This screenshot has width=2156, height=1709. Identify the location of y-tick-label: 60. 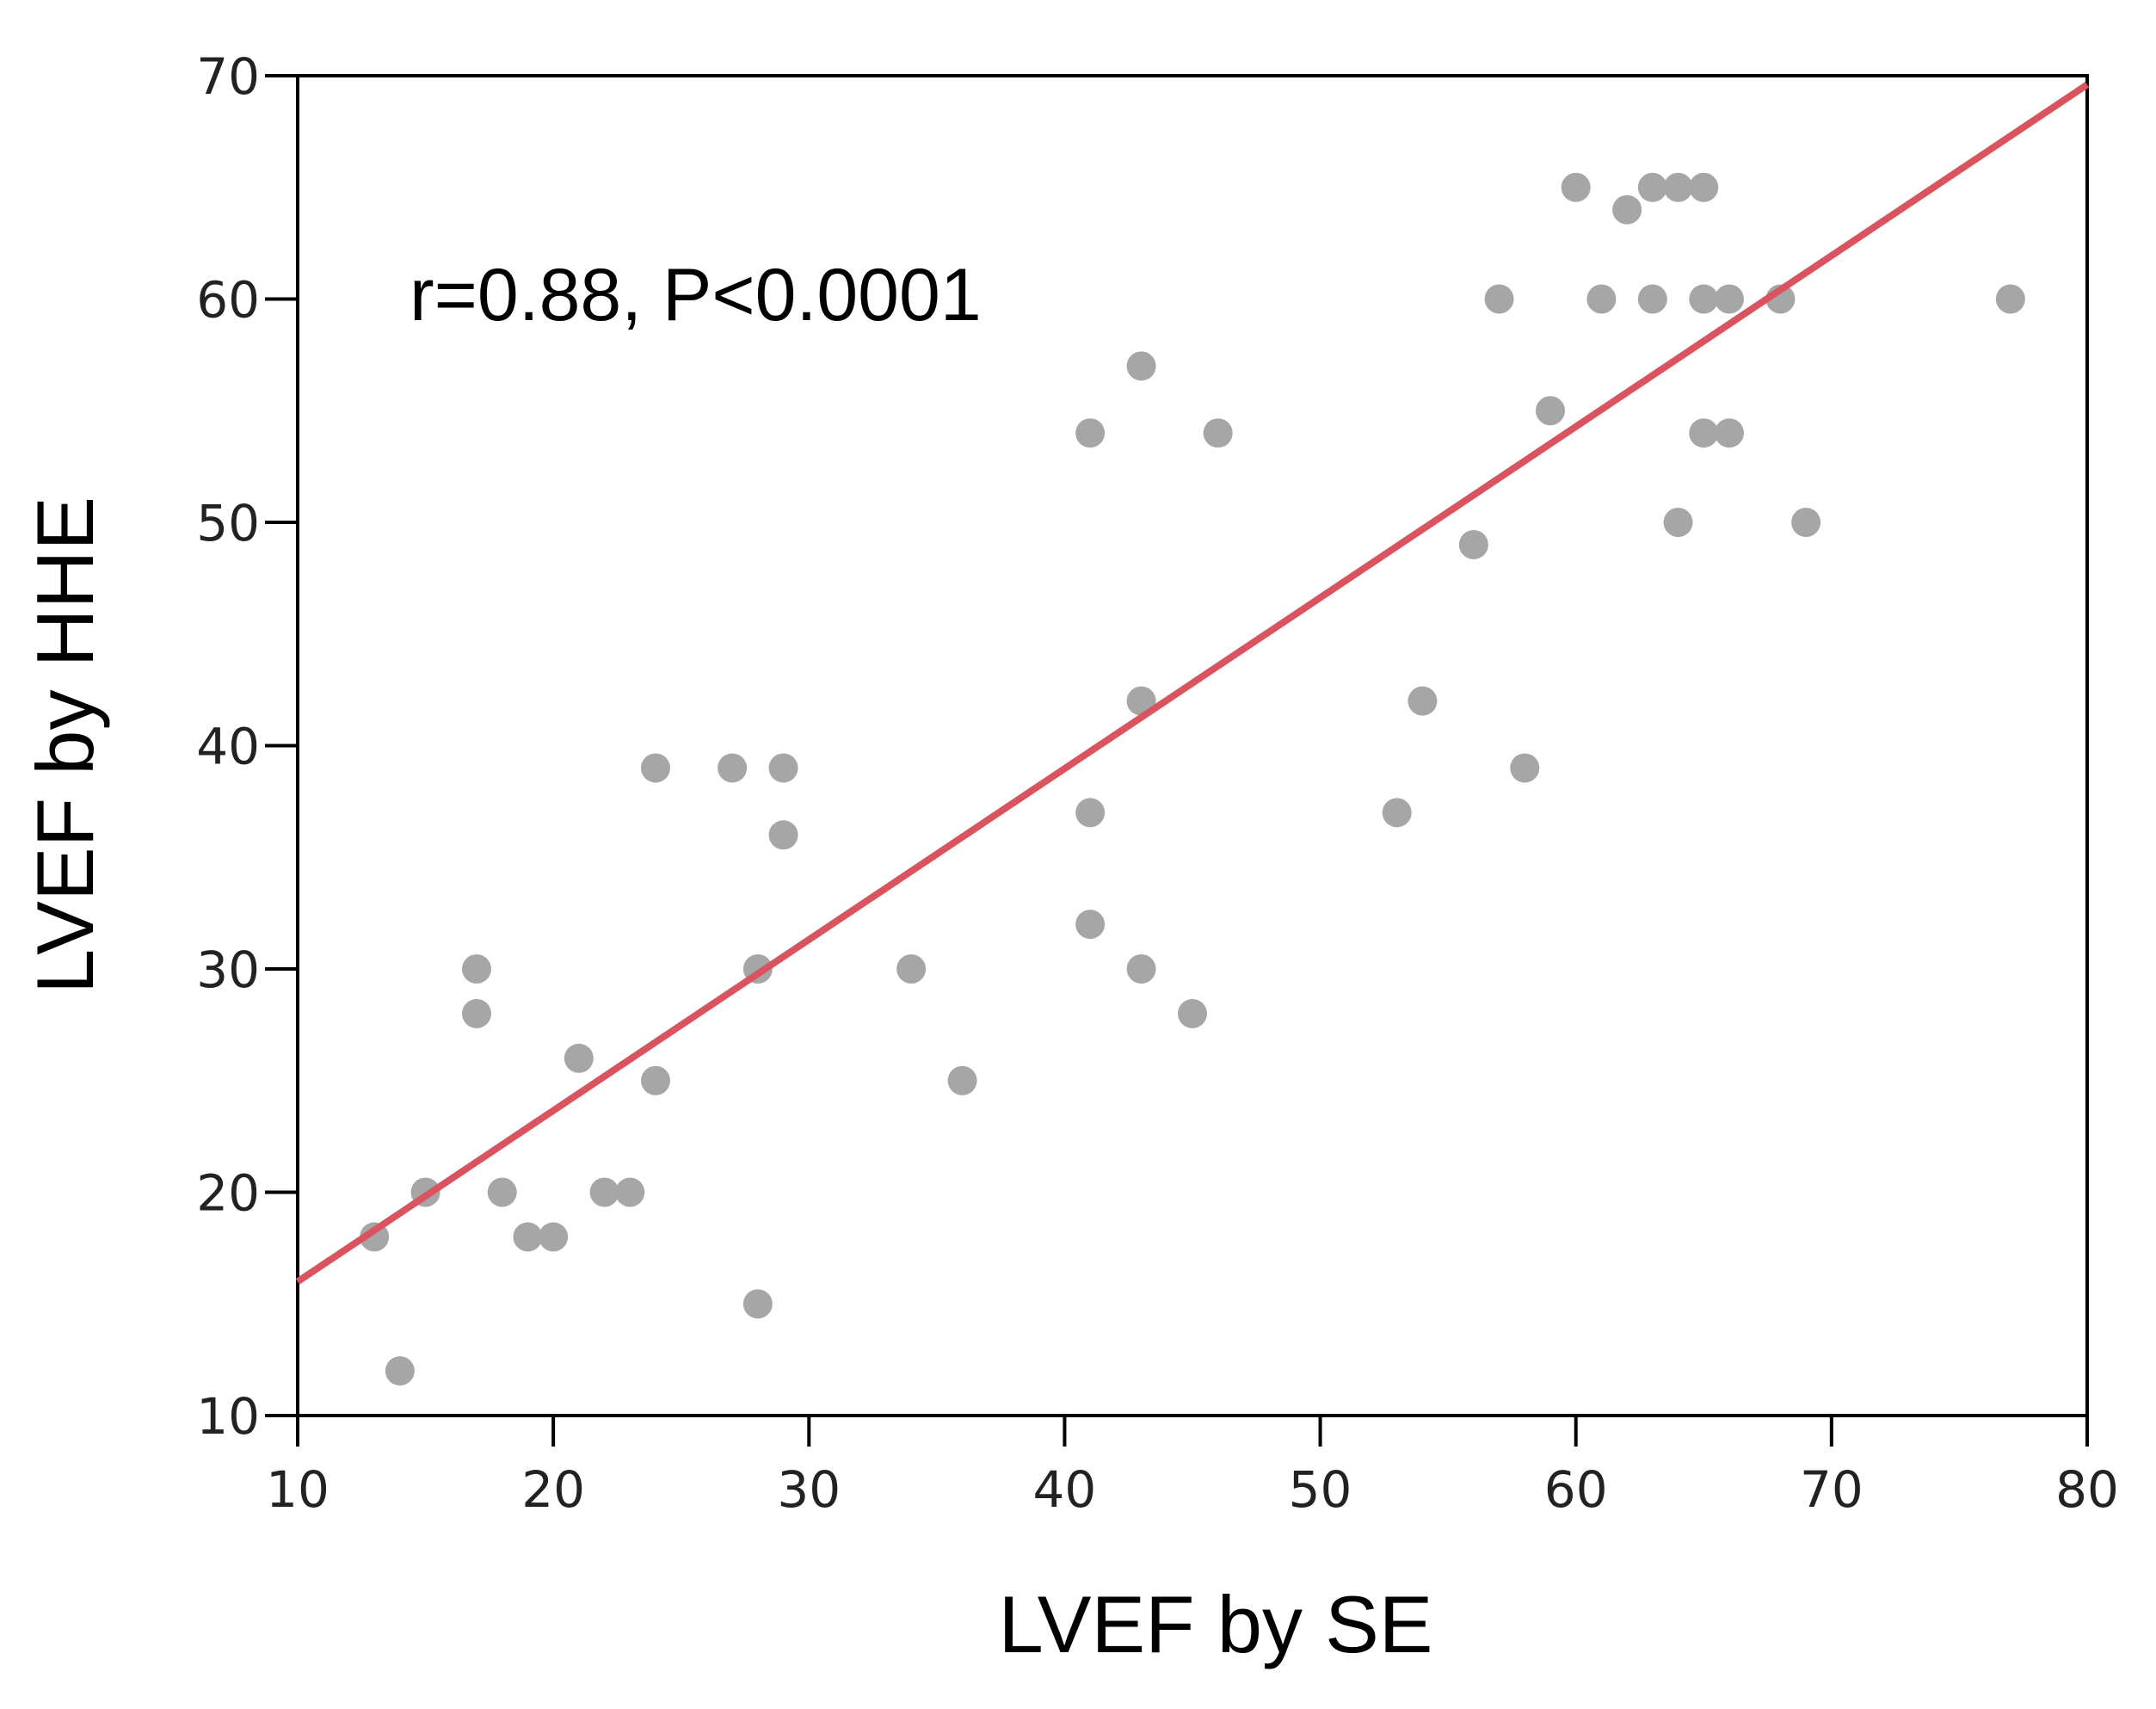
(228, 300).